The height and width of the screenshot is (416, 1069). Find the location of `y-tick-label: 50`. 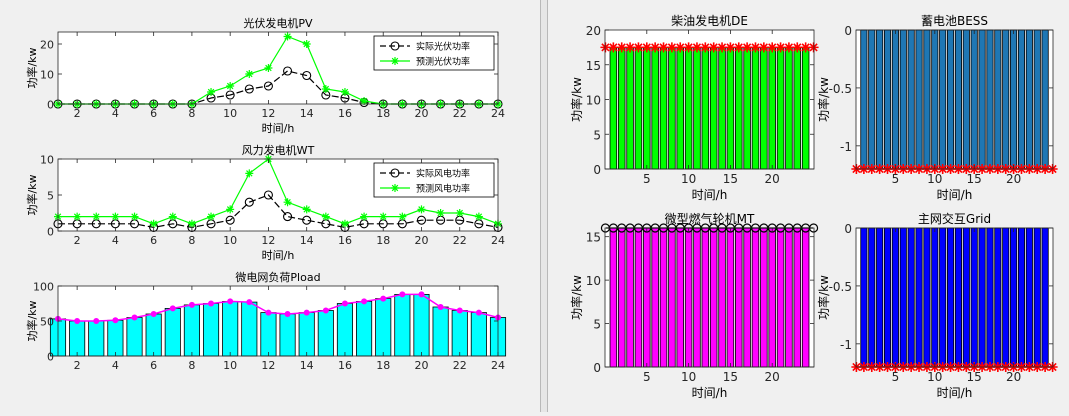

y-tick-label: 50 is located at coordinates (47, 322).